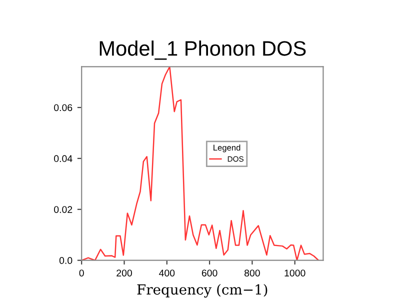 This screenshot has width=400, height=302. Describe the element at coordinates (63, 108) in the screenshot. I see `y-tick-label: 0.06` at that location.